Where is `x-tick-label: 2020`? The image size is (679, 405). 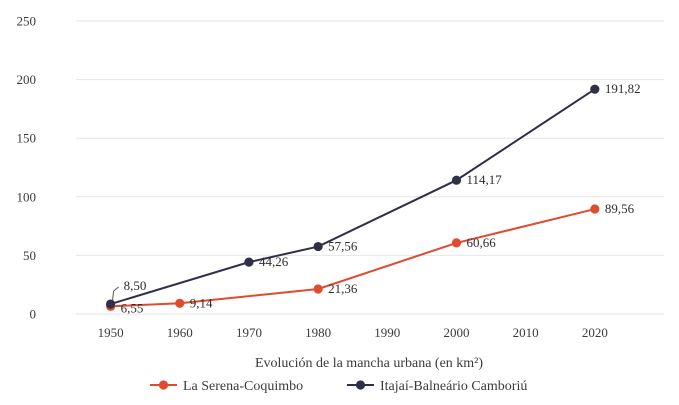
x-tick-label: 2020 is located at coordinates (595, 332).